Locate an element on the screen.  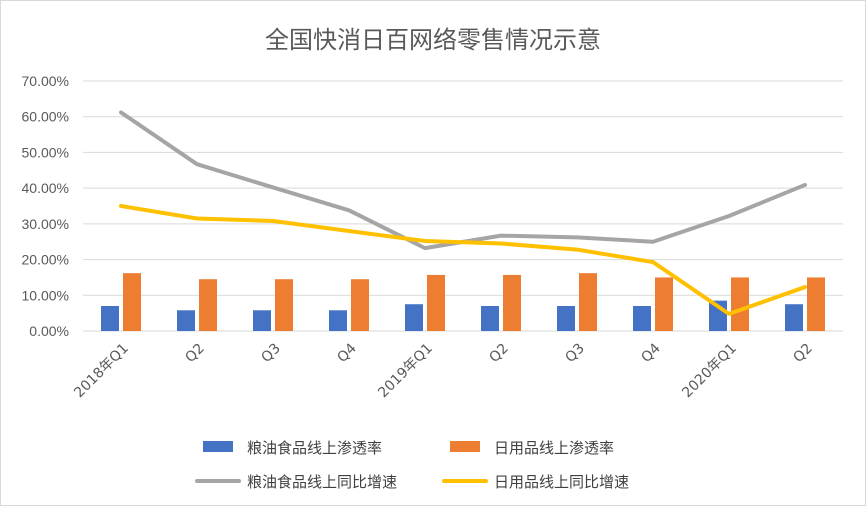
y-tick-label: 70.00% is located at coordinates (45, 81).